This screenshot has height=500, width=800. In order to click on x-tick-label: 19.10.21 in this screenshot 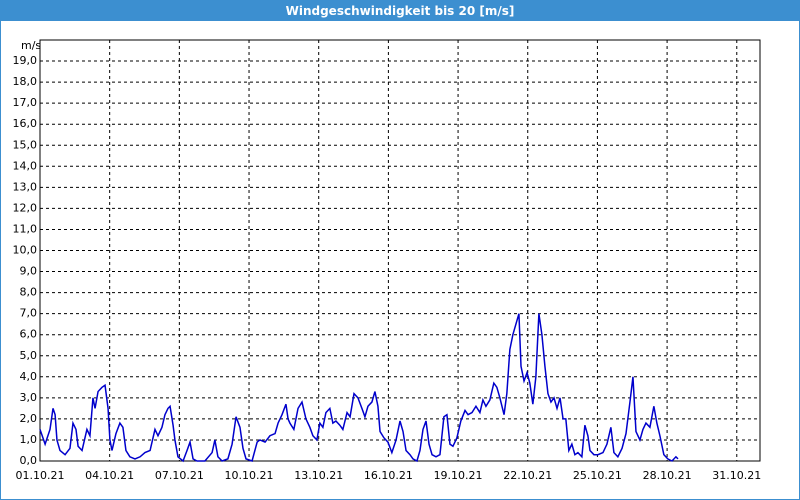, I will do `click(458, 475)`.